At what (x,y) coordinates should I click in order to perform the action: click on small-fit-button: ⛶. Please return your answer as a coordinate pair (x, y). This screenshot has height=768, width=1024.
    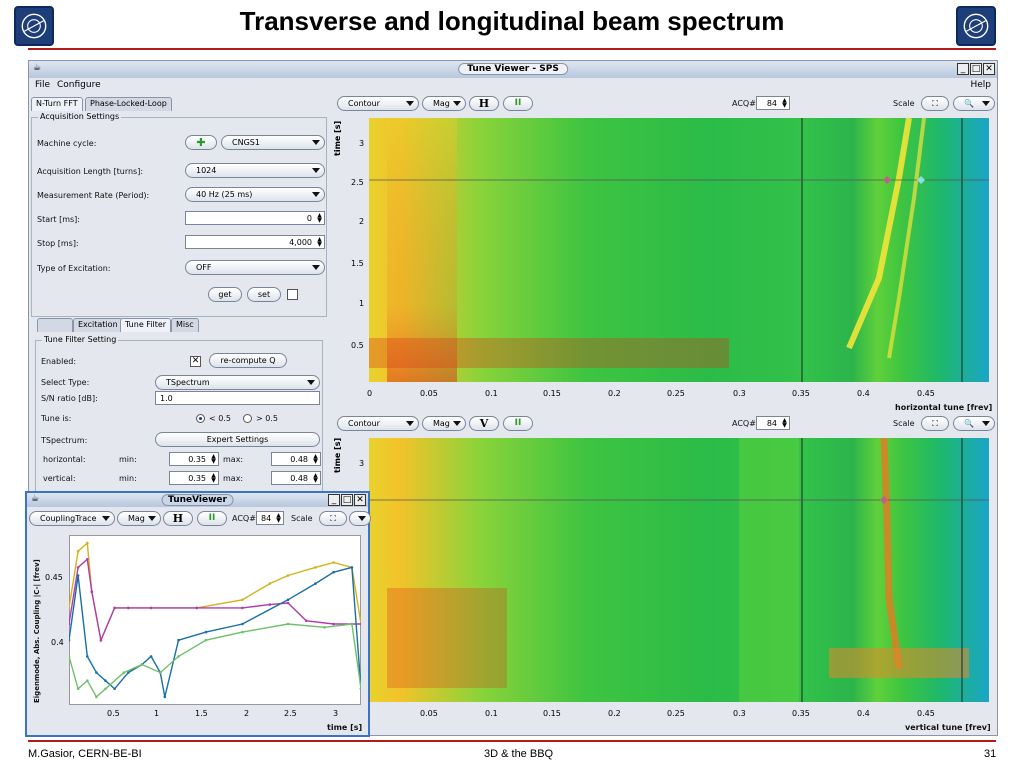
    Looking at the image, I should click on (333, 518).